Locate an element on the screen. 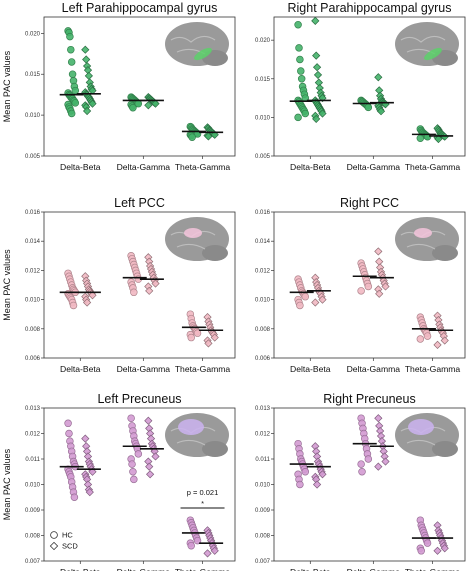 The image size is (474, 571). y-tick-label: 0.015 is located at coordinates (263, 80).